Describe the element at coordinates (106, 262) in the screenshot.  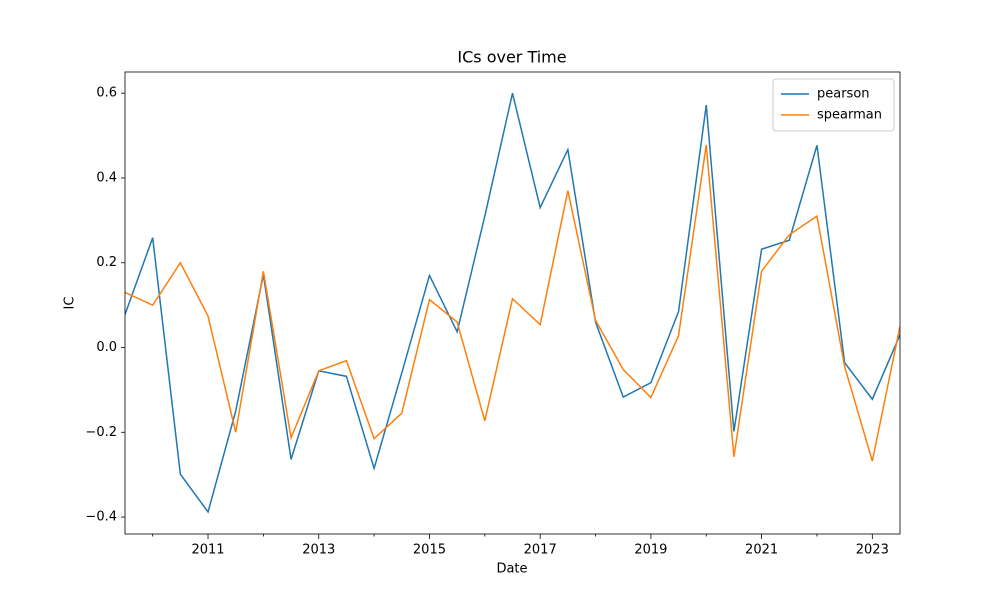
I see `y-tick-label: 0.2` at that location.